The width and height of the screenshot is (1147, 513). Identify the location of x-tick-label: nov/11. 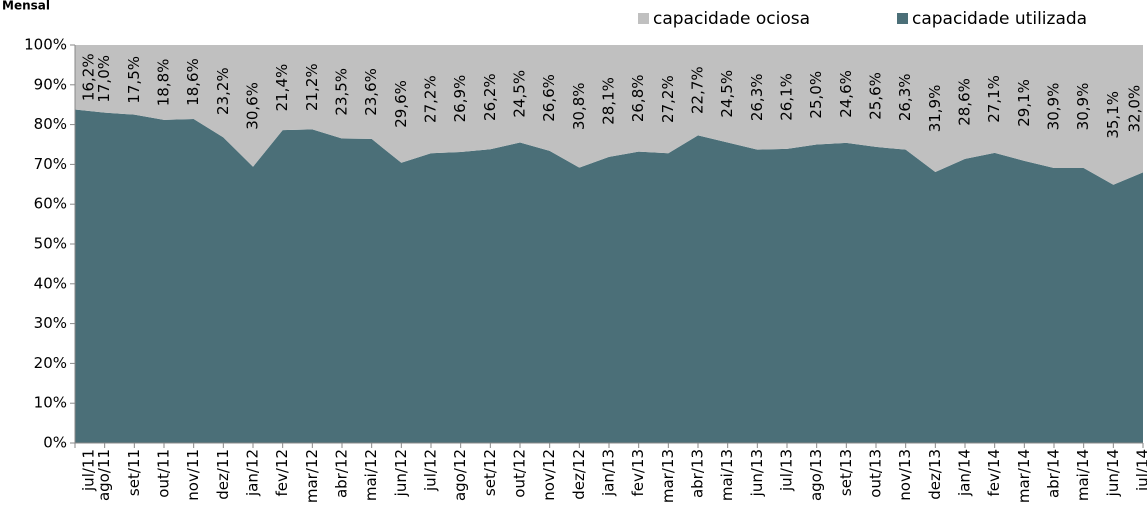
(193, 475).